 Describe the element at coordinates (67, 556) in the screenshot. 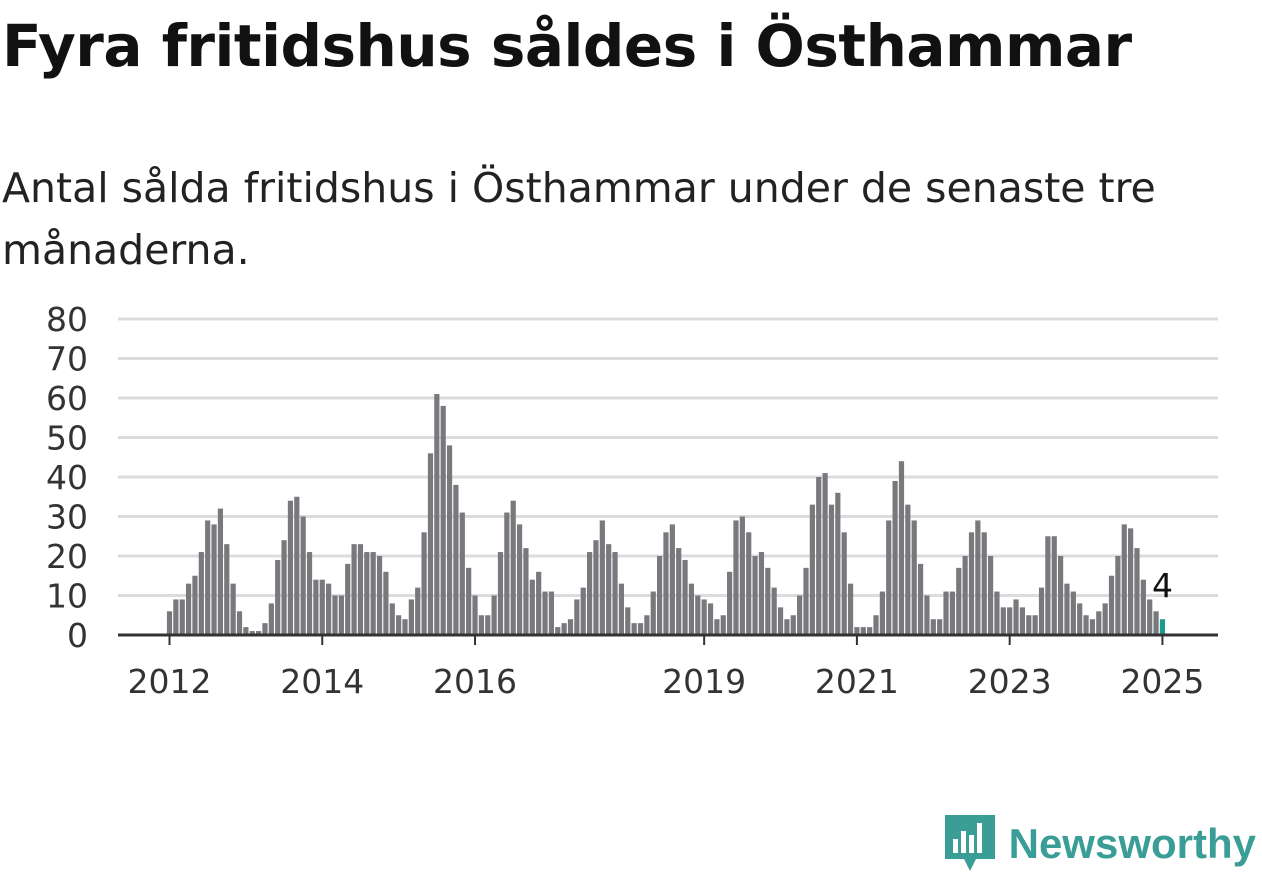

I see `y-tick-label: 20` at that location.